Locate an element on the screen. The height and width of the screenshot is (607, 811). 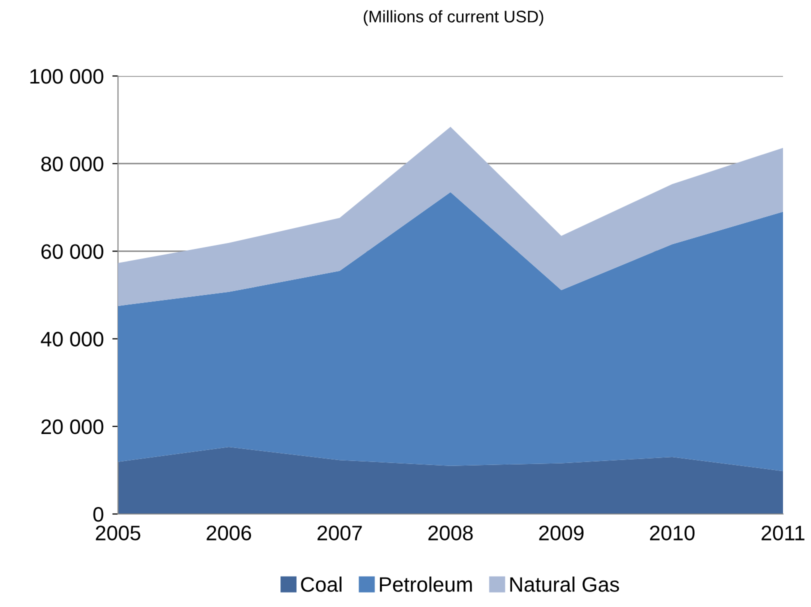
legend-label: Coal is located at coordinates (321, 584).